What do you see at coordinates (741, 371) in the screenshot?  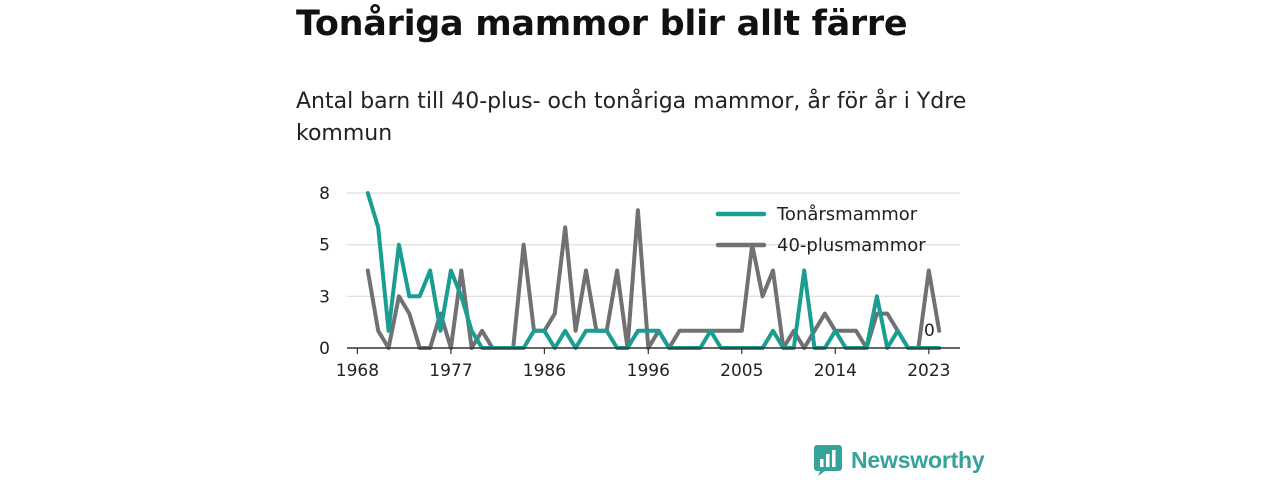 I see `x-tick-label: 2005` at bounding box center [741, 371].